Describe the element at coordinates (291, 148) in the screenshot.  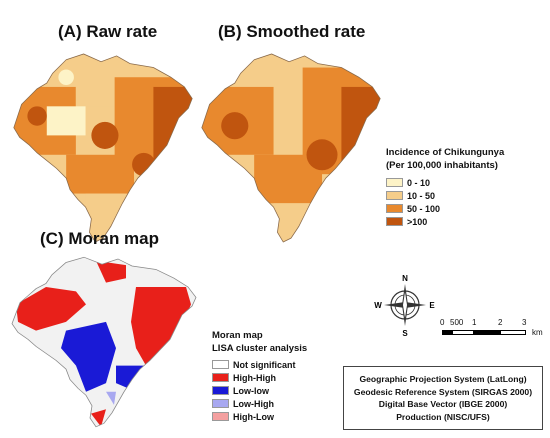
I see `smoothed-rate-map` at that location.